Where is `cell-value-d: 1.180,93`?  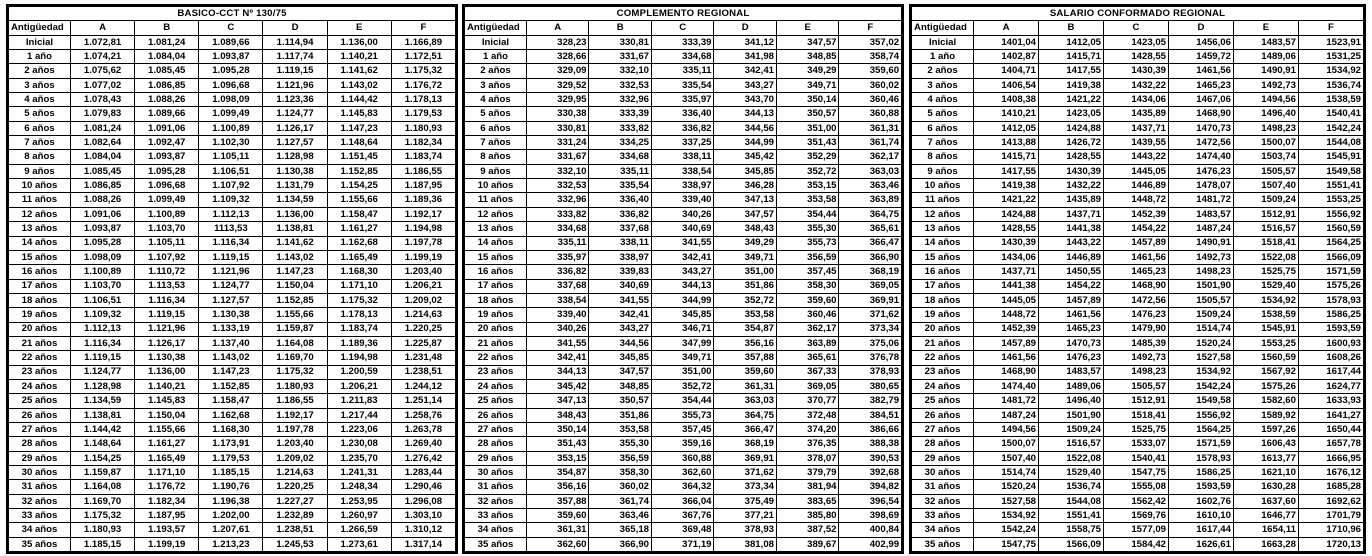 cell-value-d: 1.180,93 is located at coordinates (295, 386).